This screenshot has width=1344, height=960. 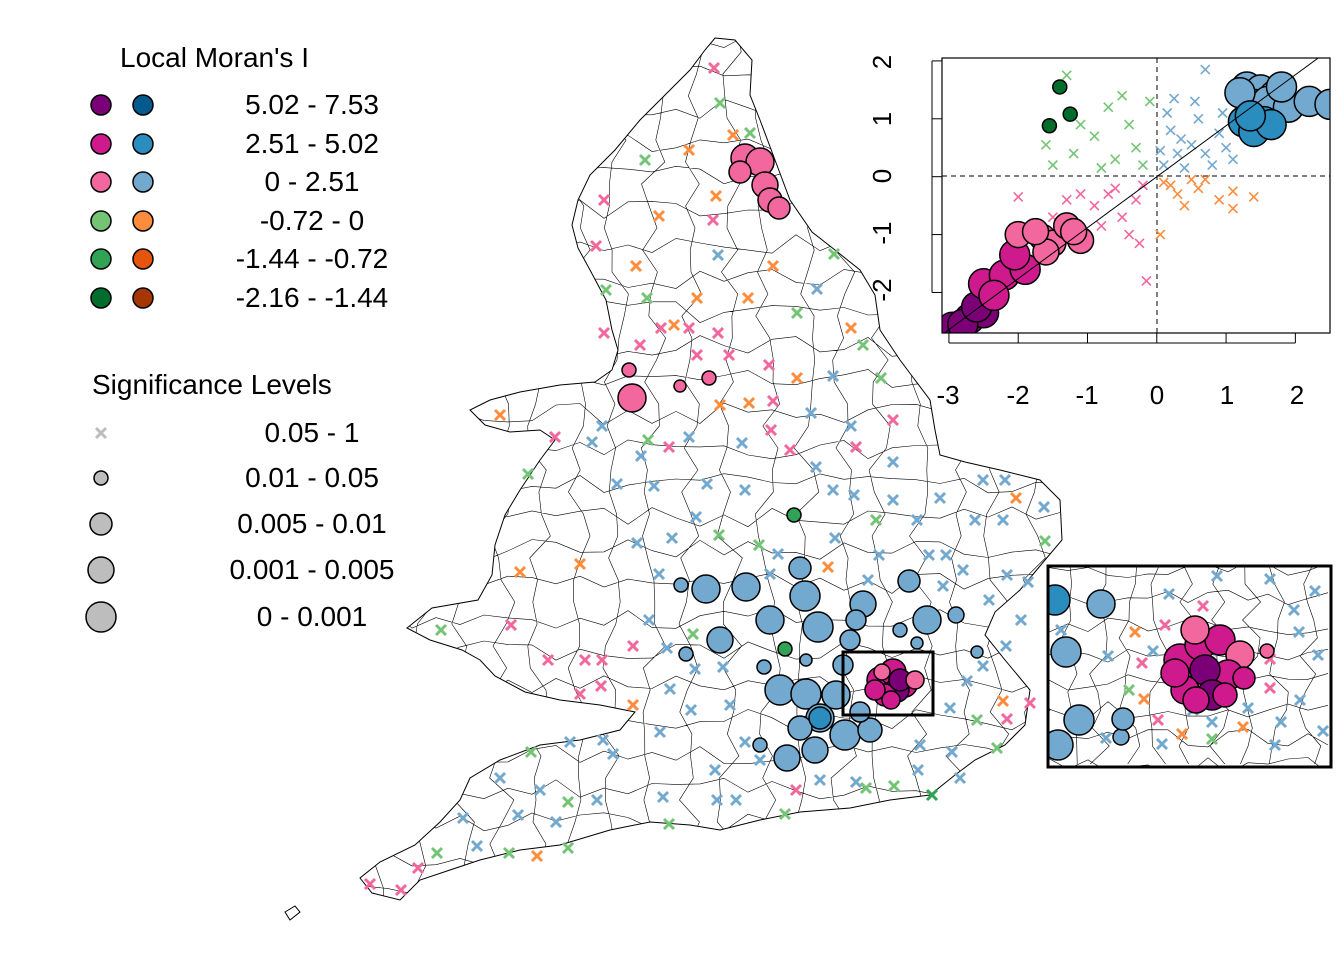 I want to click on y-tick-label: -1, so click(x=882, y=233).